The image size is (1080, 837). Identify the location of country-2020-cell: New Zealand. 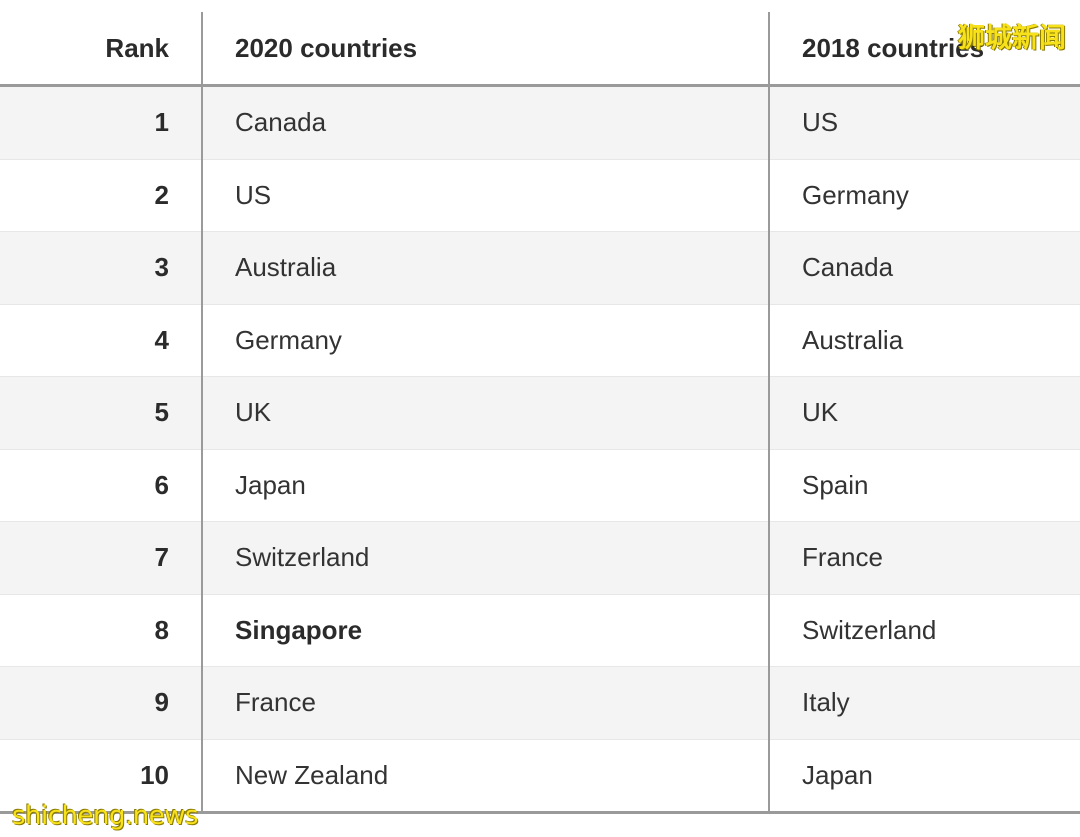
(485, 776).